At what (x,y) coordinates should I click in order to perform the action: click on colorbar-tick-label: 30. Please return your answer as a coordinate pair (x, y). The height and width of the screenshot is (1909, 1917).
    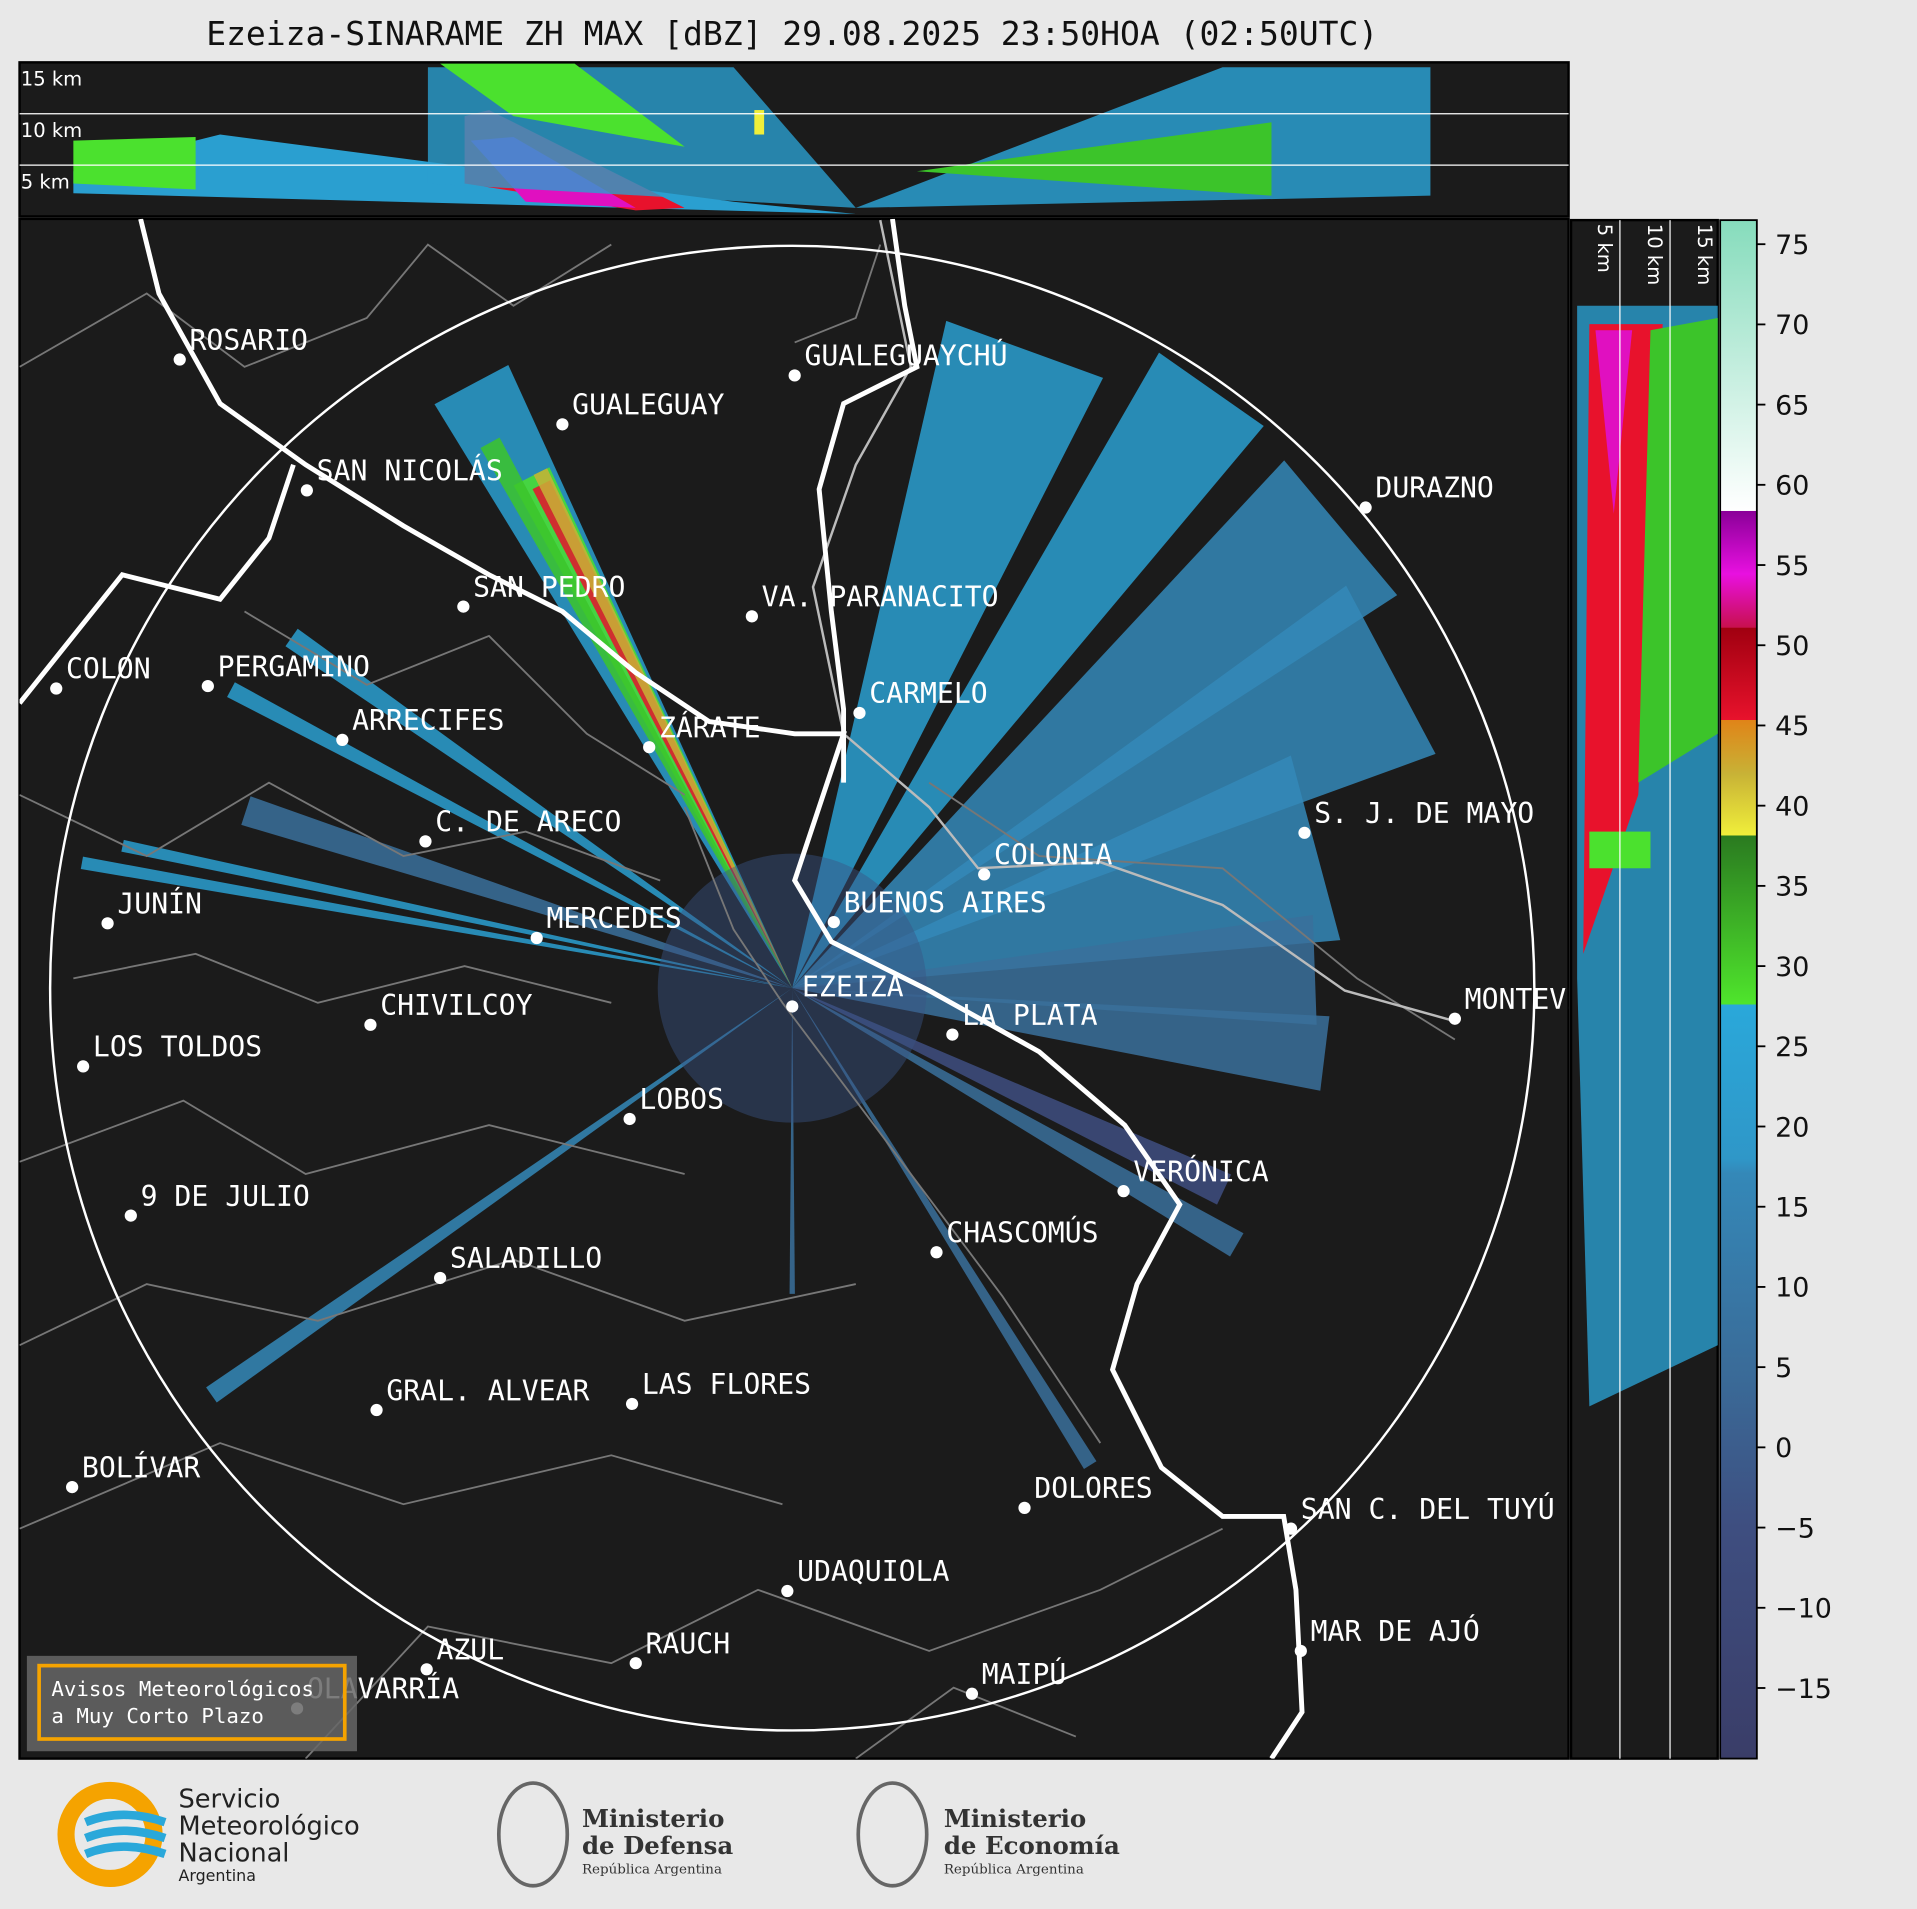
    Looking at the image, I should click on (1792, 967).